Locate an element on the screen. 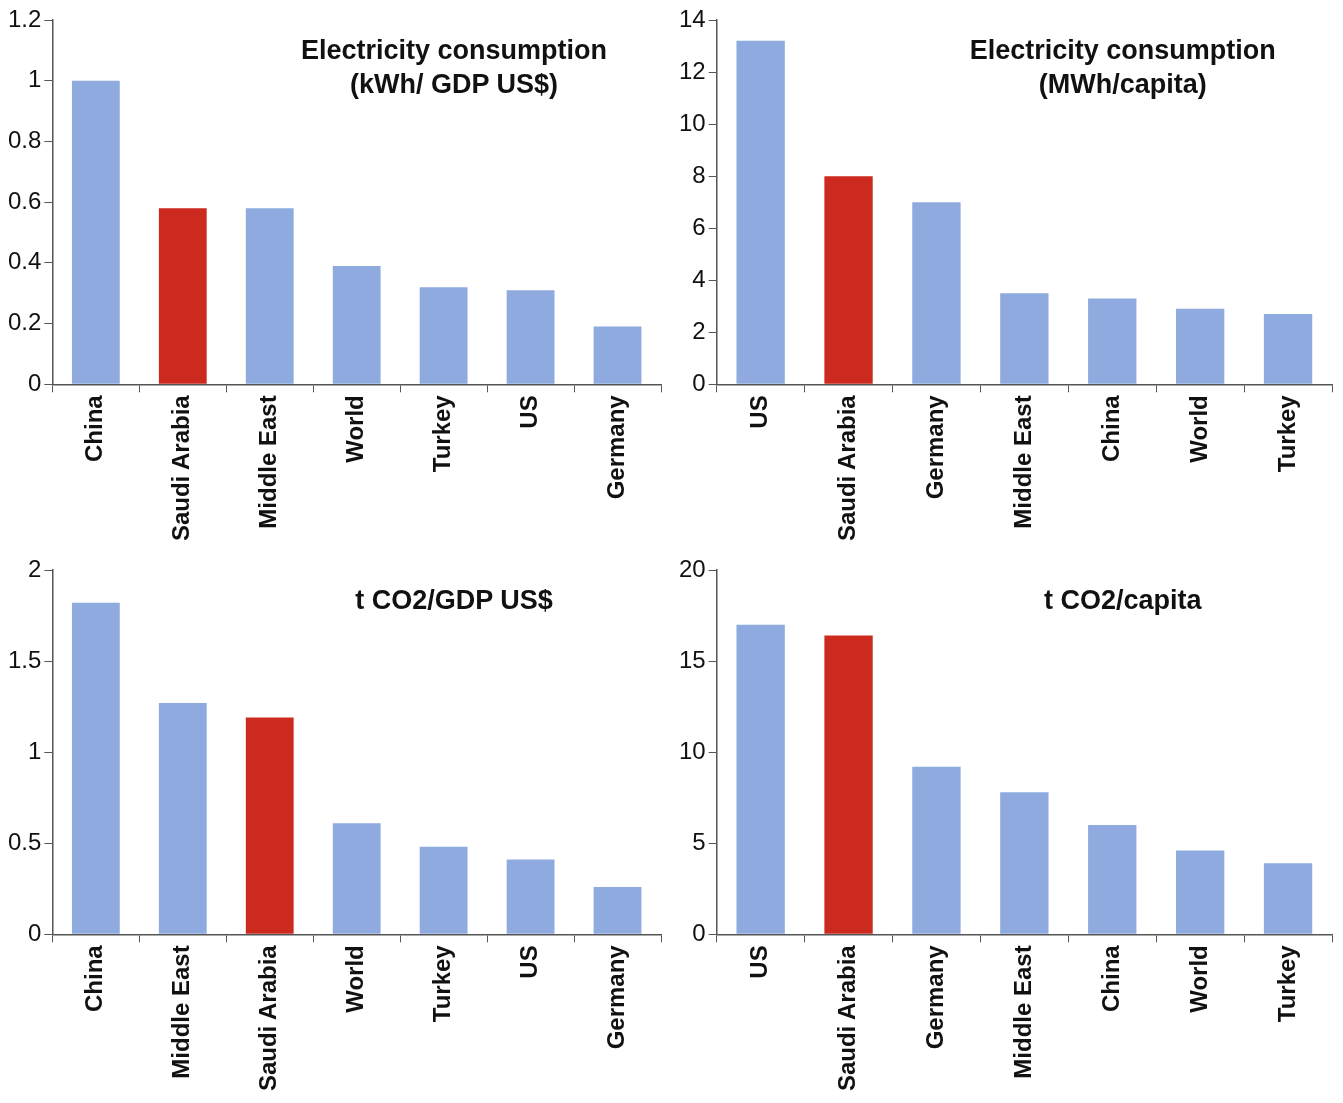 The width and height of the screenshot is (1343, 1103). y-tick-label: 0.8 is located at coordinates (24, 140).